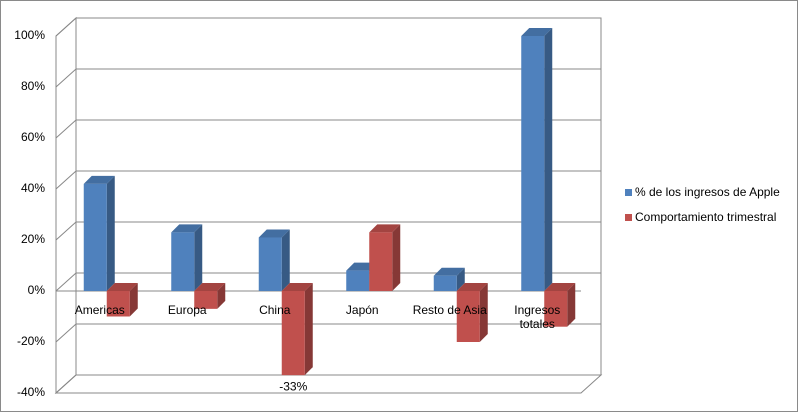 Image resolution: width=798 pixels, height=412 pixels. I want to click on x-tick-label: Americas, so click(99, 310).